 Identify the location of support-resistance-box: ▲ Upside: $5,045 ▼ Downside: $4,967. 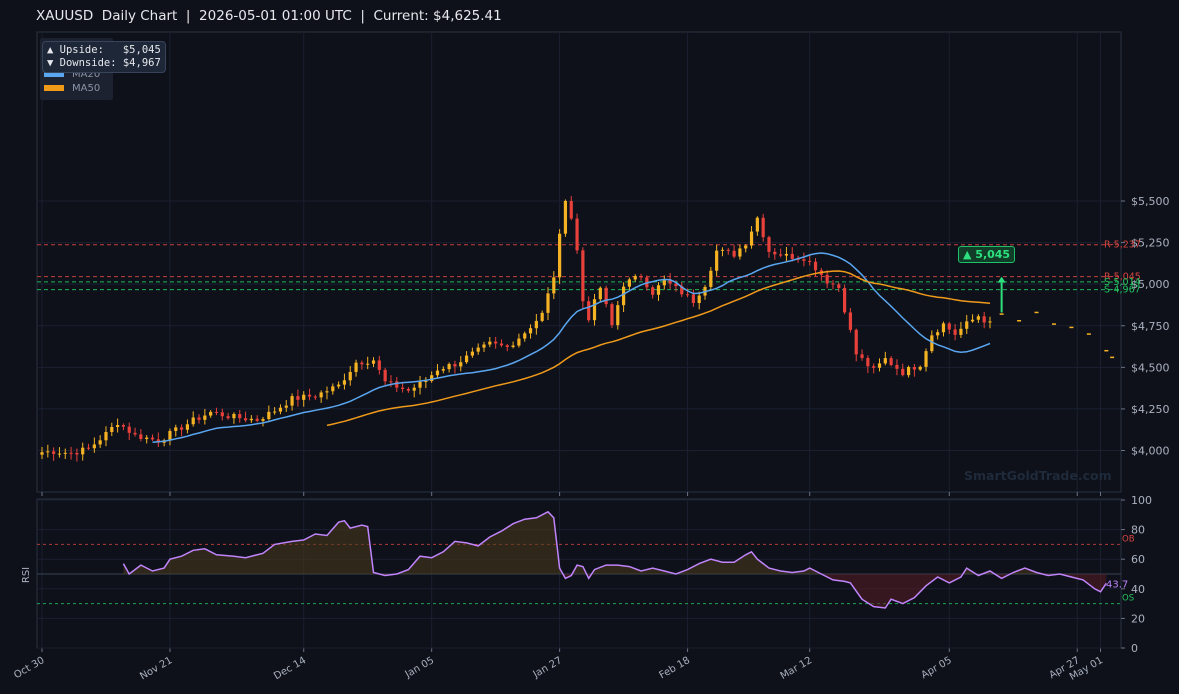
(104, 57).